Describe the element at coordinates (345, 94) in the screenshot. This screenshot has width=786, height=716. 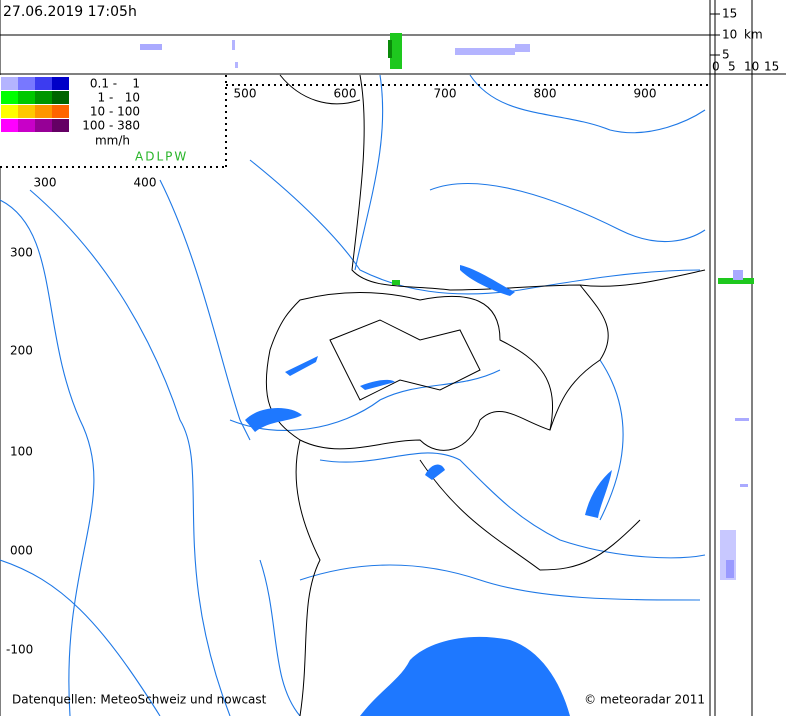
I see `x-label: 600` at that location.